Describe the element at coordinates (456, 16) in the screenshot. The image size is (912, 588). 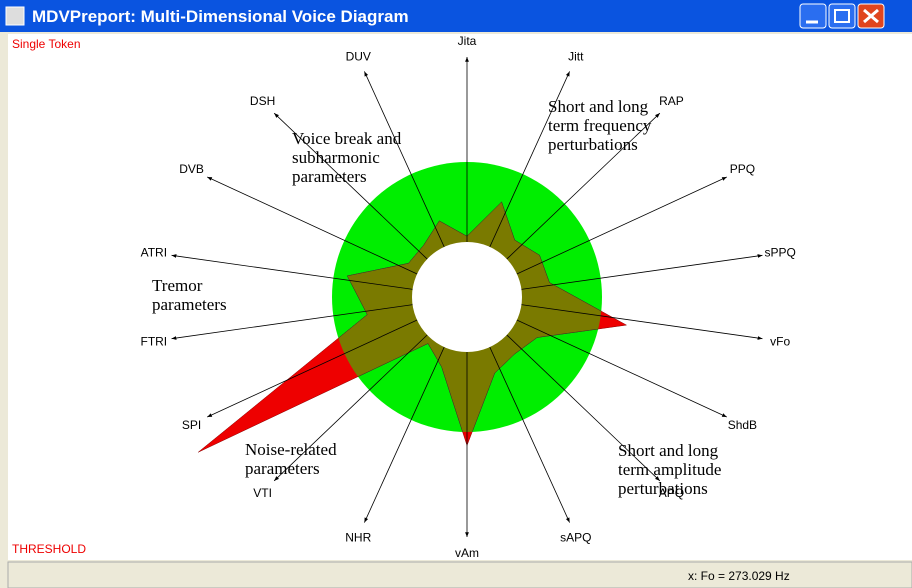
I see `title-bar` at that location.